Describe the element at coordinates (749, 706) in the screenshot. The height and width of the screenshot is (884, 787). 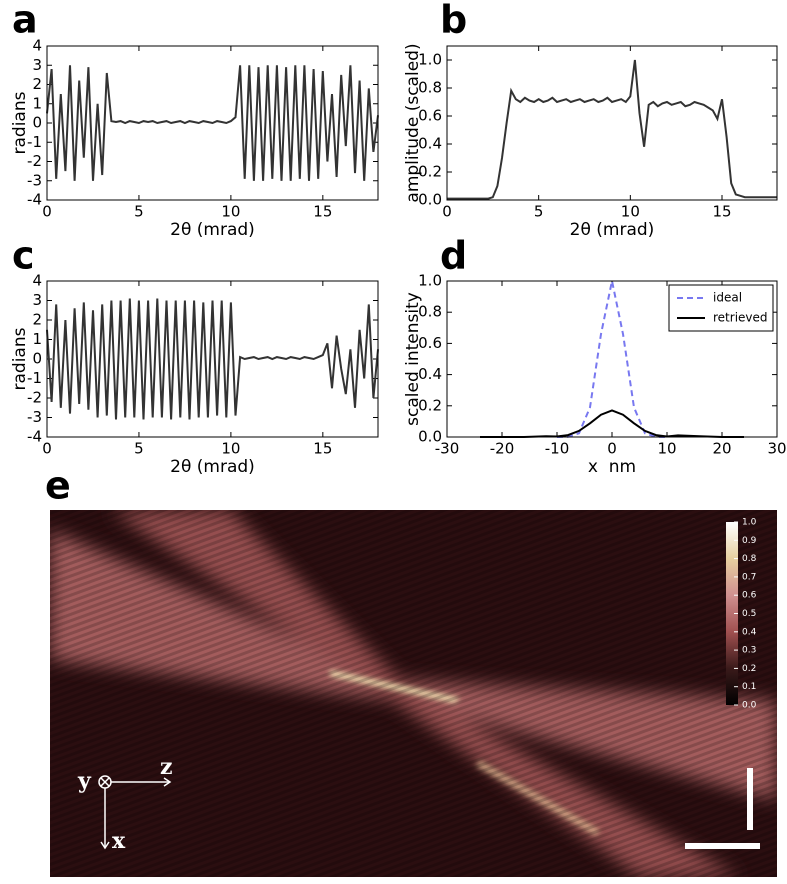
I see `colorbar-tick-label: 0.0` at that location.